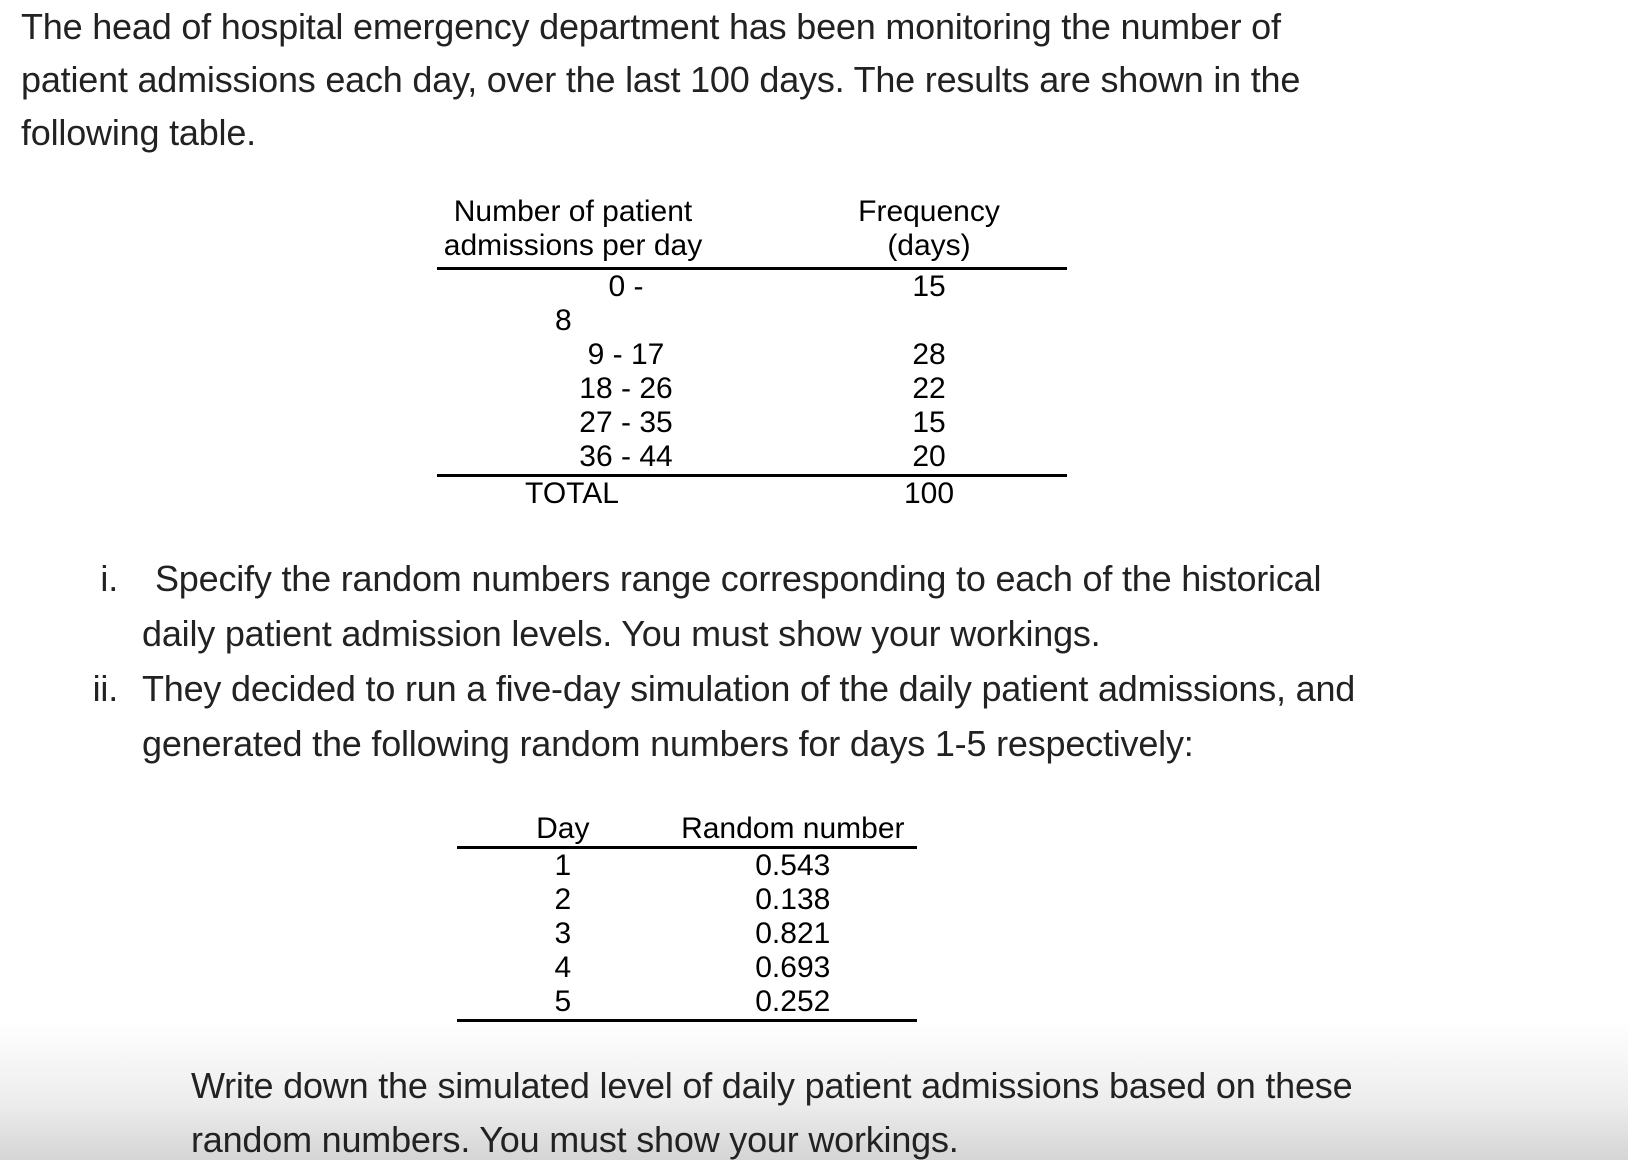 The image size is (1628, 1167). I want to click on admissions-range-cell: 36 - 44, so click(626, 456).